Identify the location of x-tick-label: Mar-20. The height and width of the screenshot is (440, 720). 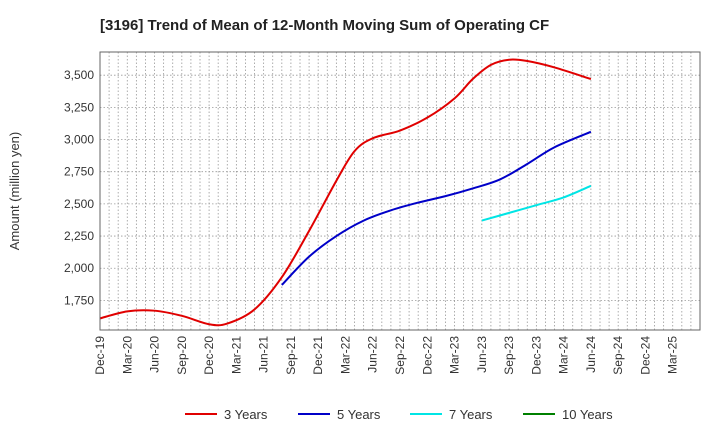
(127, 355).